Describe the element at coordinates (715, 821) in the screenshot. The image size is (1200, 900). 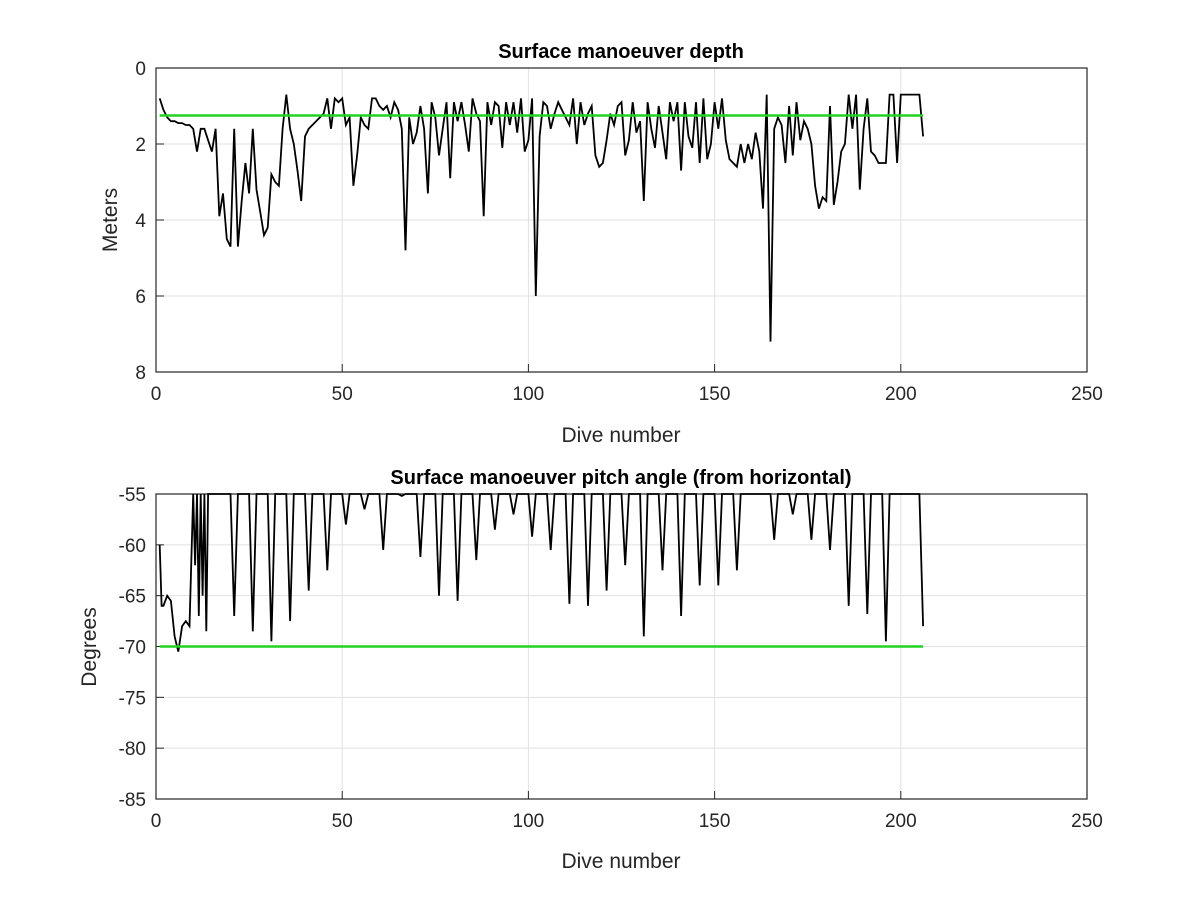
I see `pitch-x-tick-label: 150` at that location.